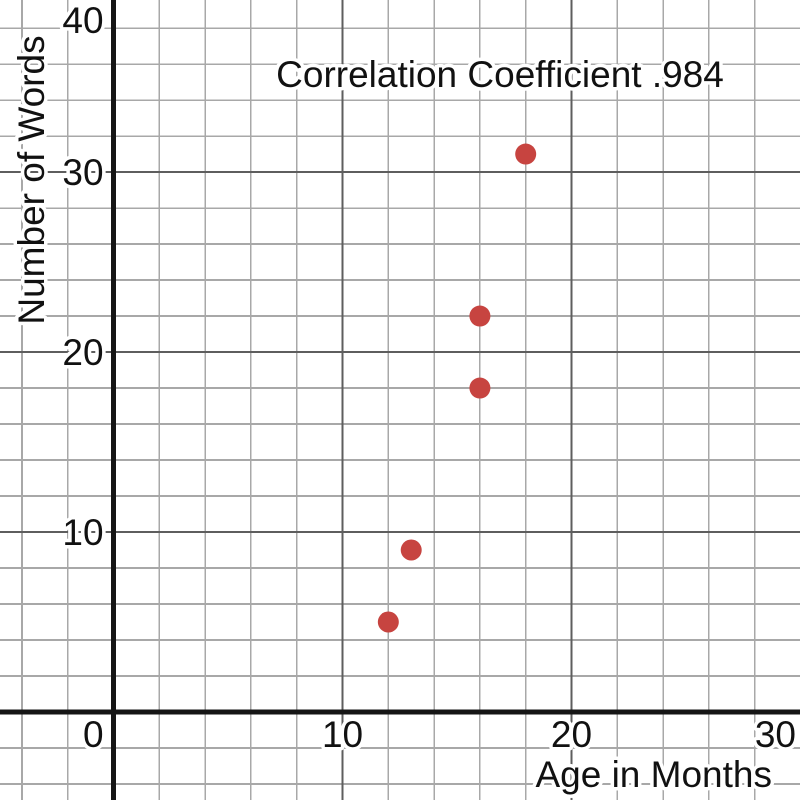 The width and height of the screenshot is (800, 800). I want to click on x-tick-label: 30, so click(775, 734).